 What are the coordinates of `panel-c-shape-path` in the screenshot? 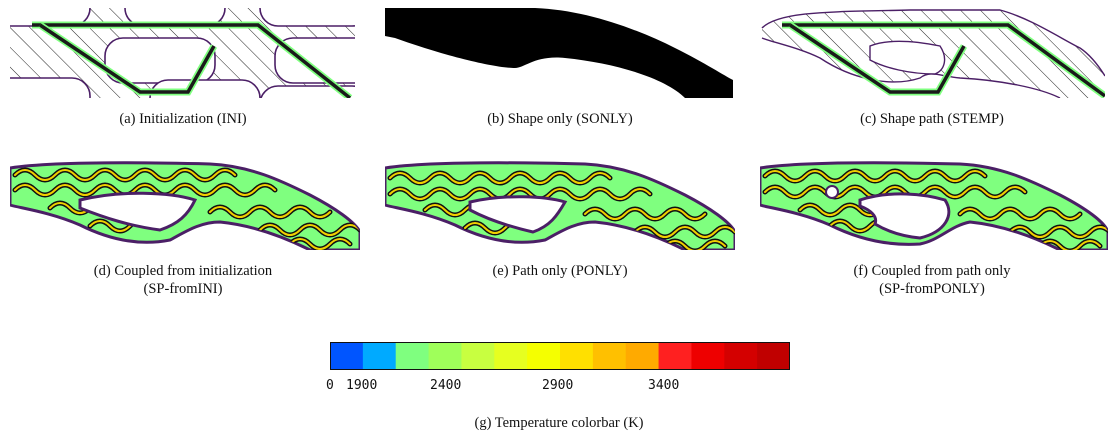 It's located at (932, 53).